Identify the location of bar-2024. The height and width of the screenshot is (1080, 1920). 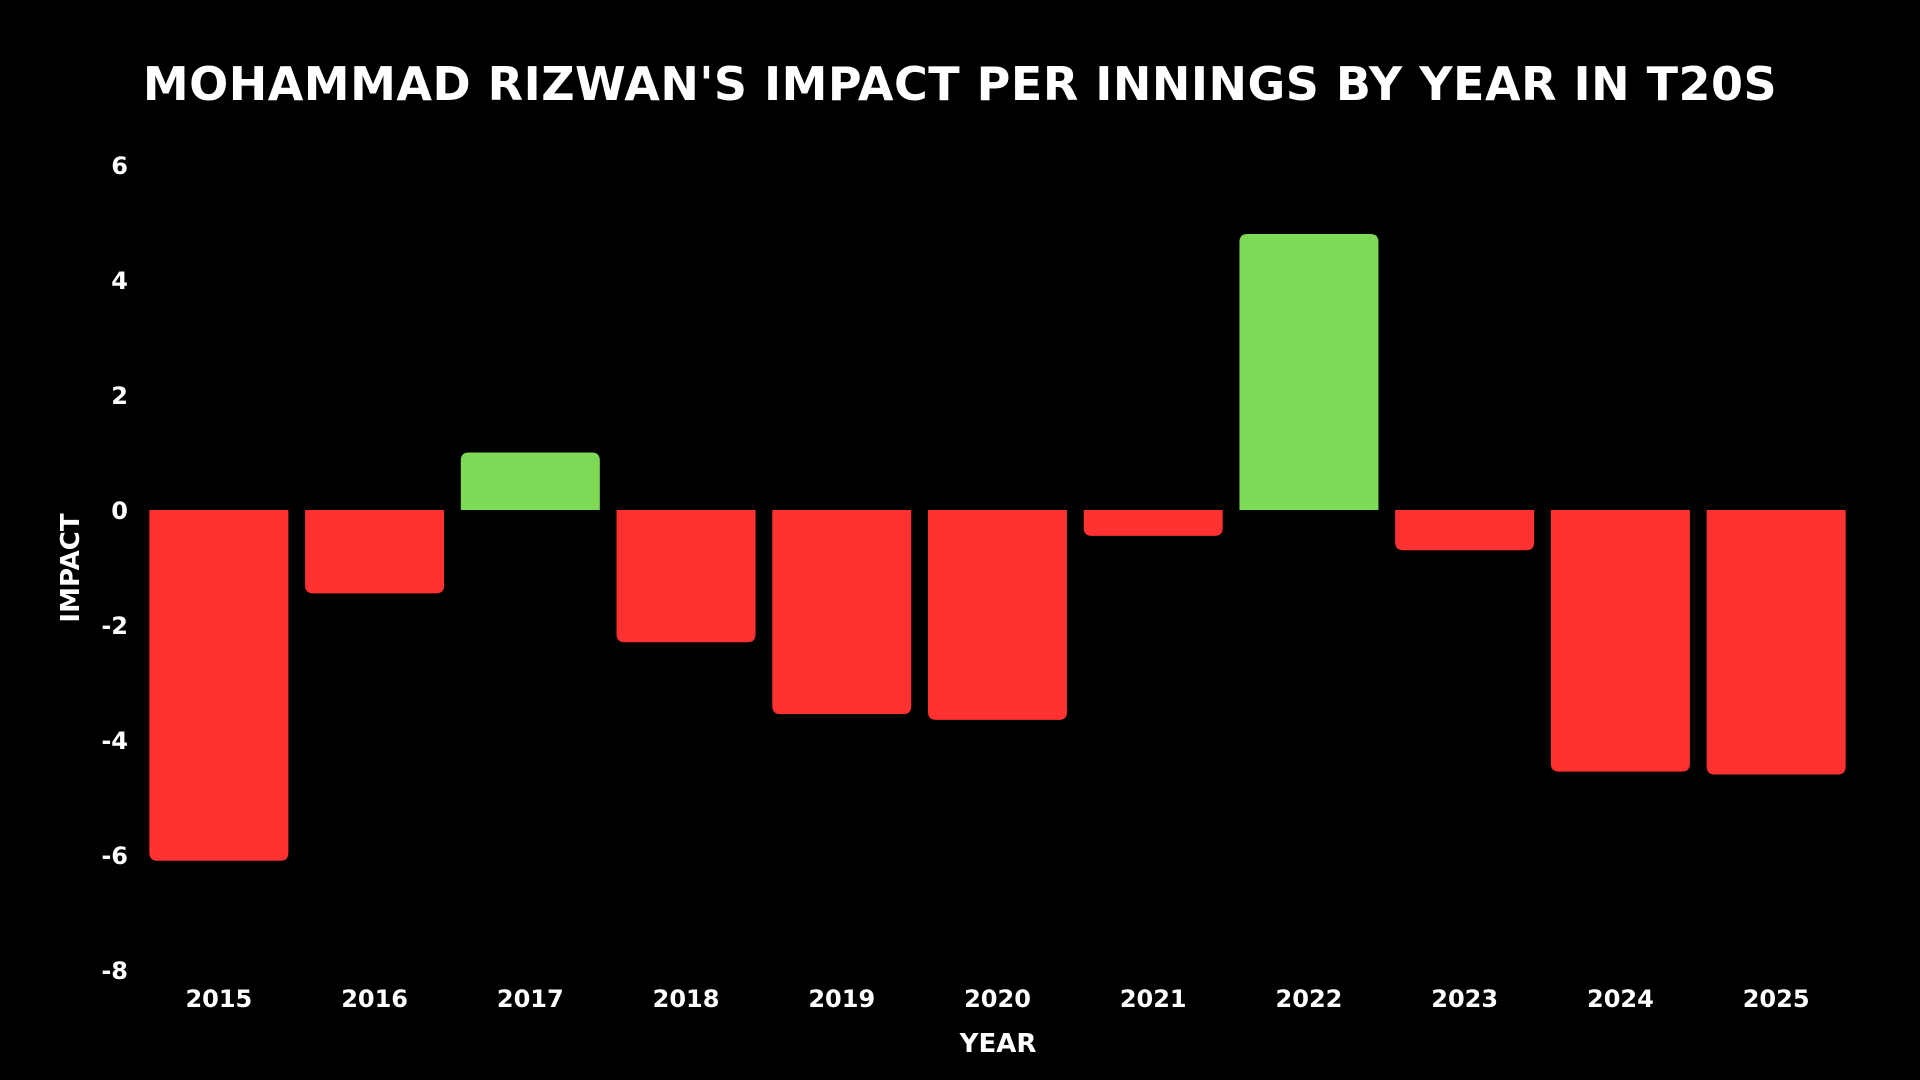
(1620, 641).